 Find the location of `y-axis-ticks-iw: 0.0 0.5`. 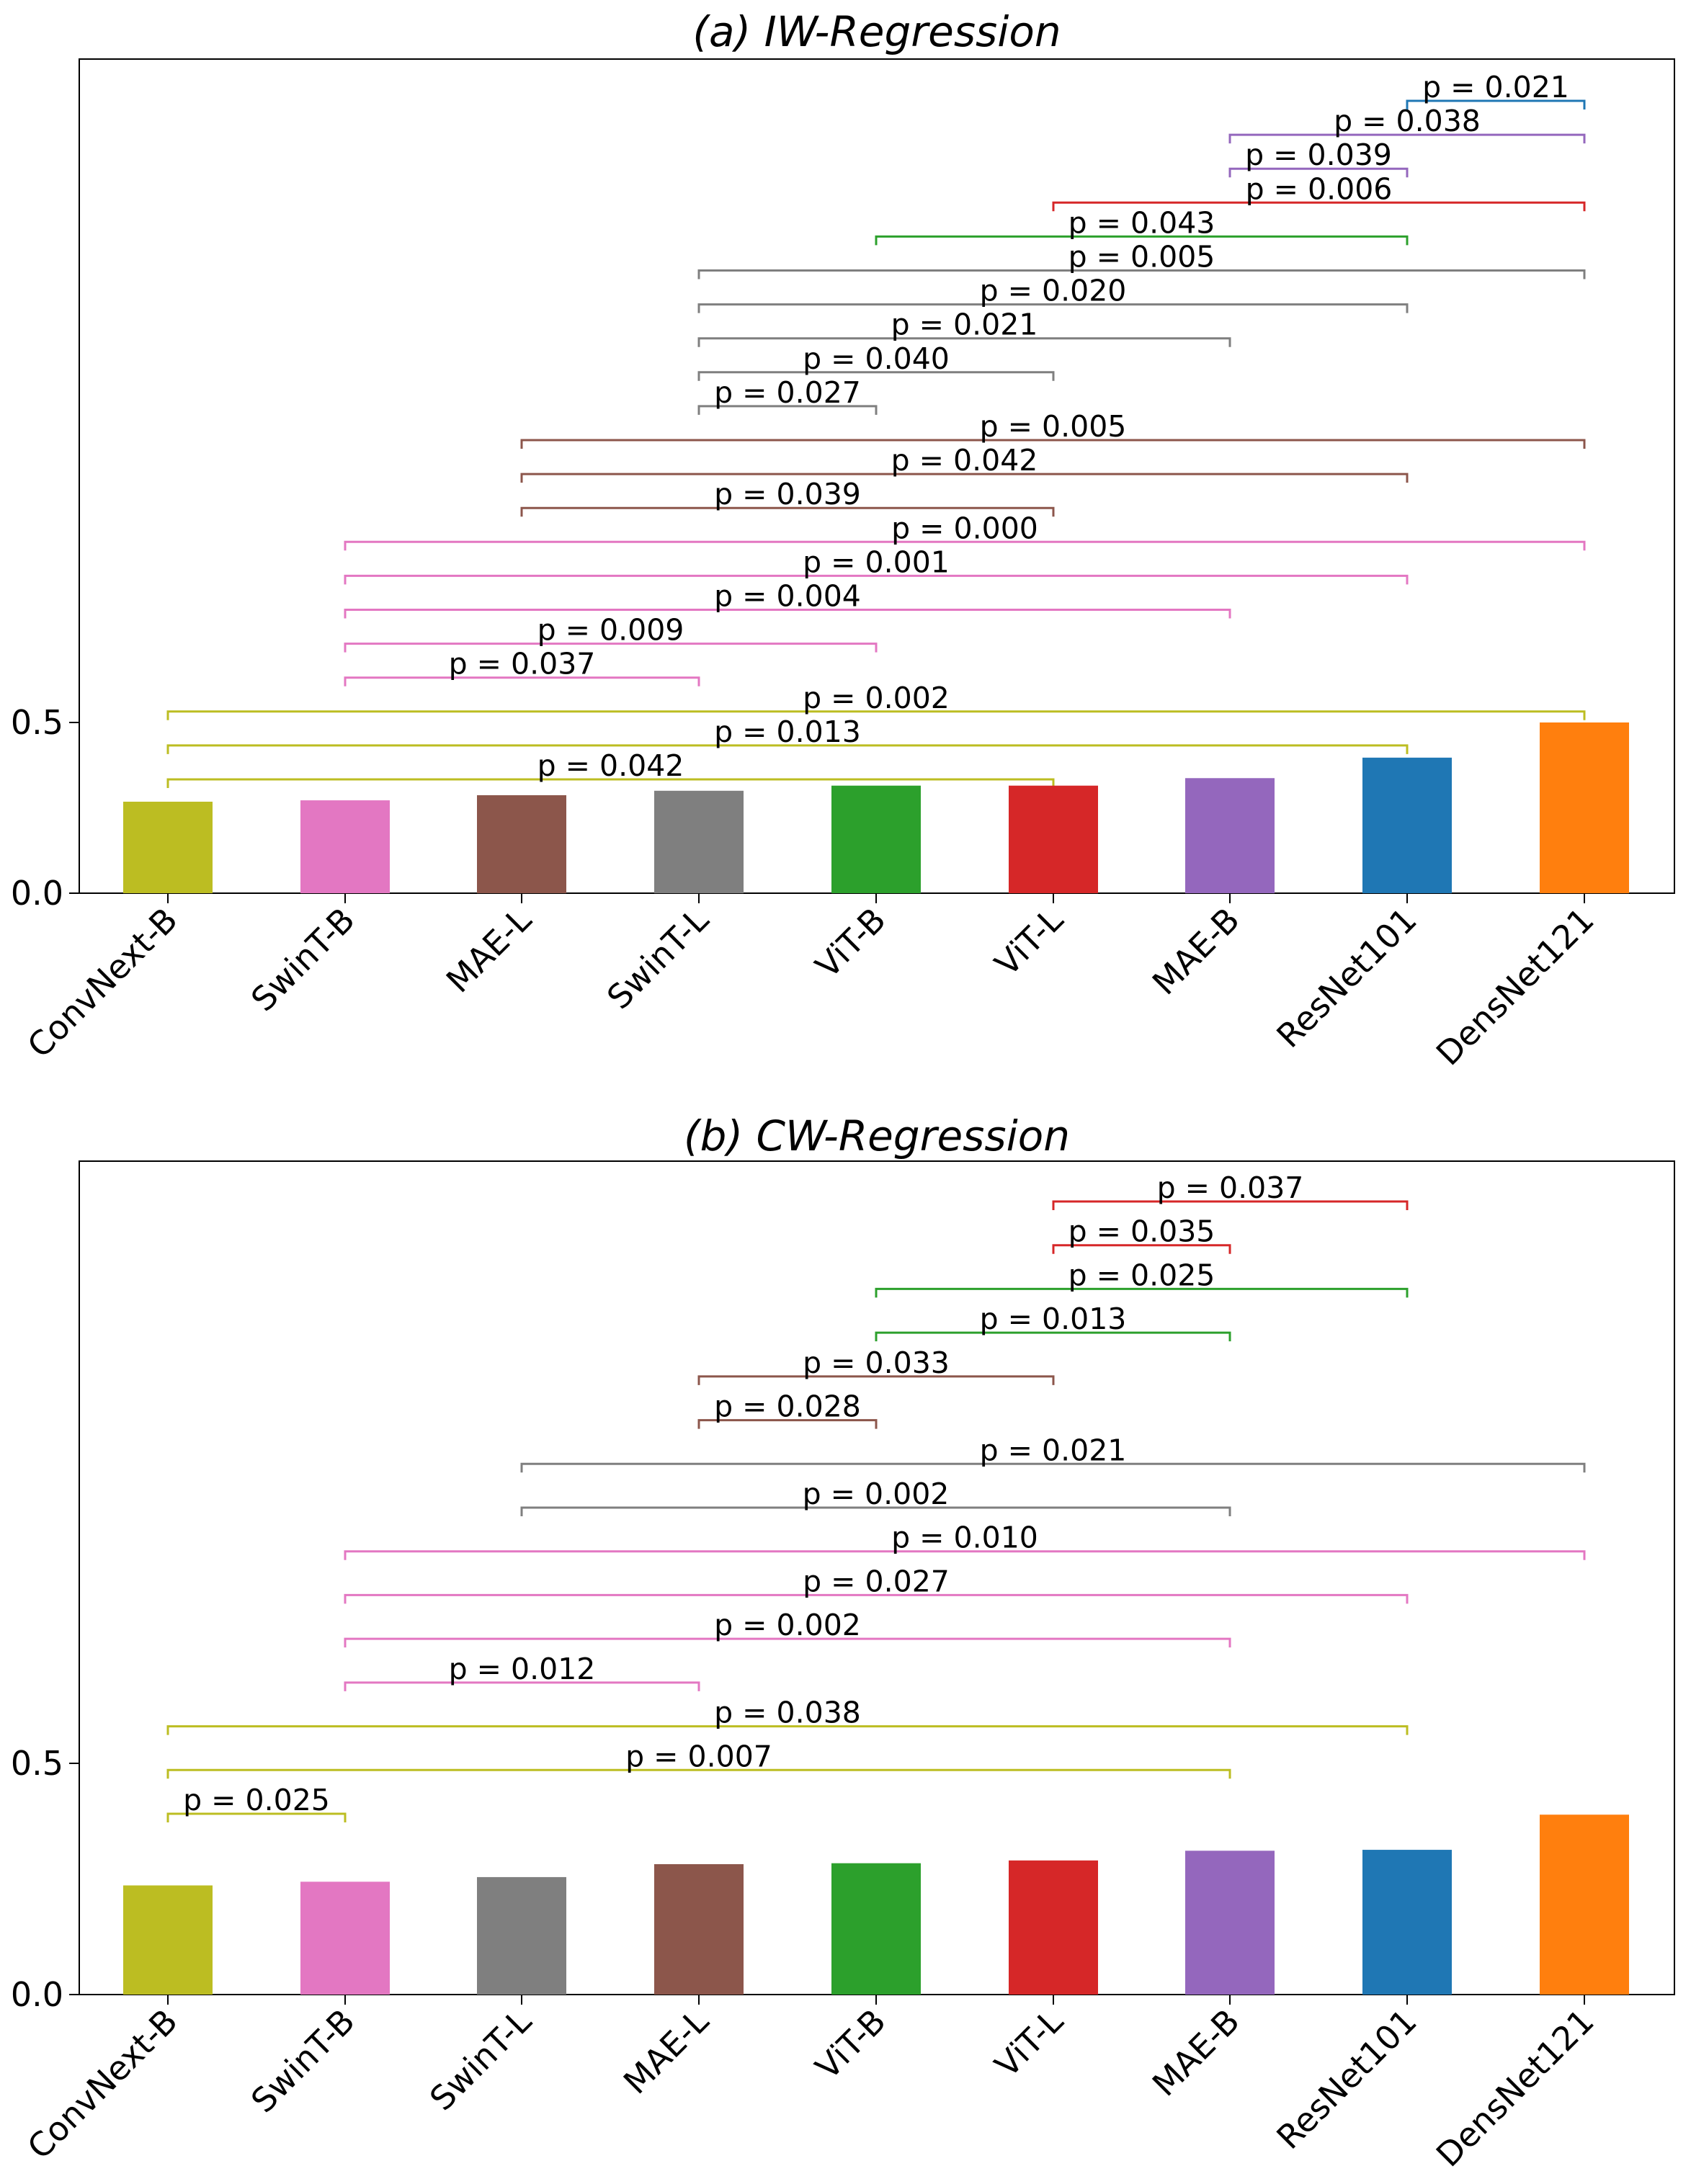

y-axis-ticks-iw: 0.0 0.5 is located at coordinates (45, 808).